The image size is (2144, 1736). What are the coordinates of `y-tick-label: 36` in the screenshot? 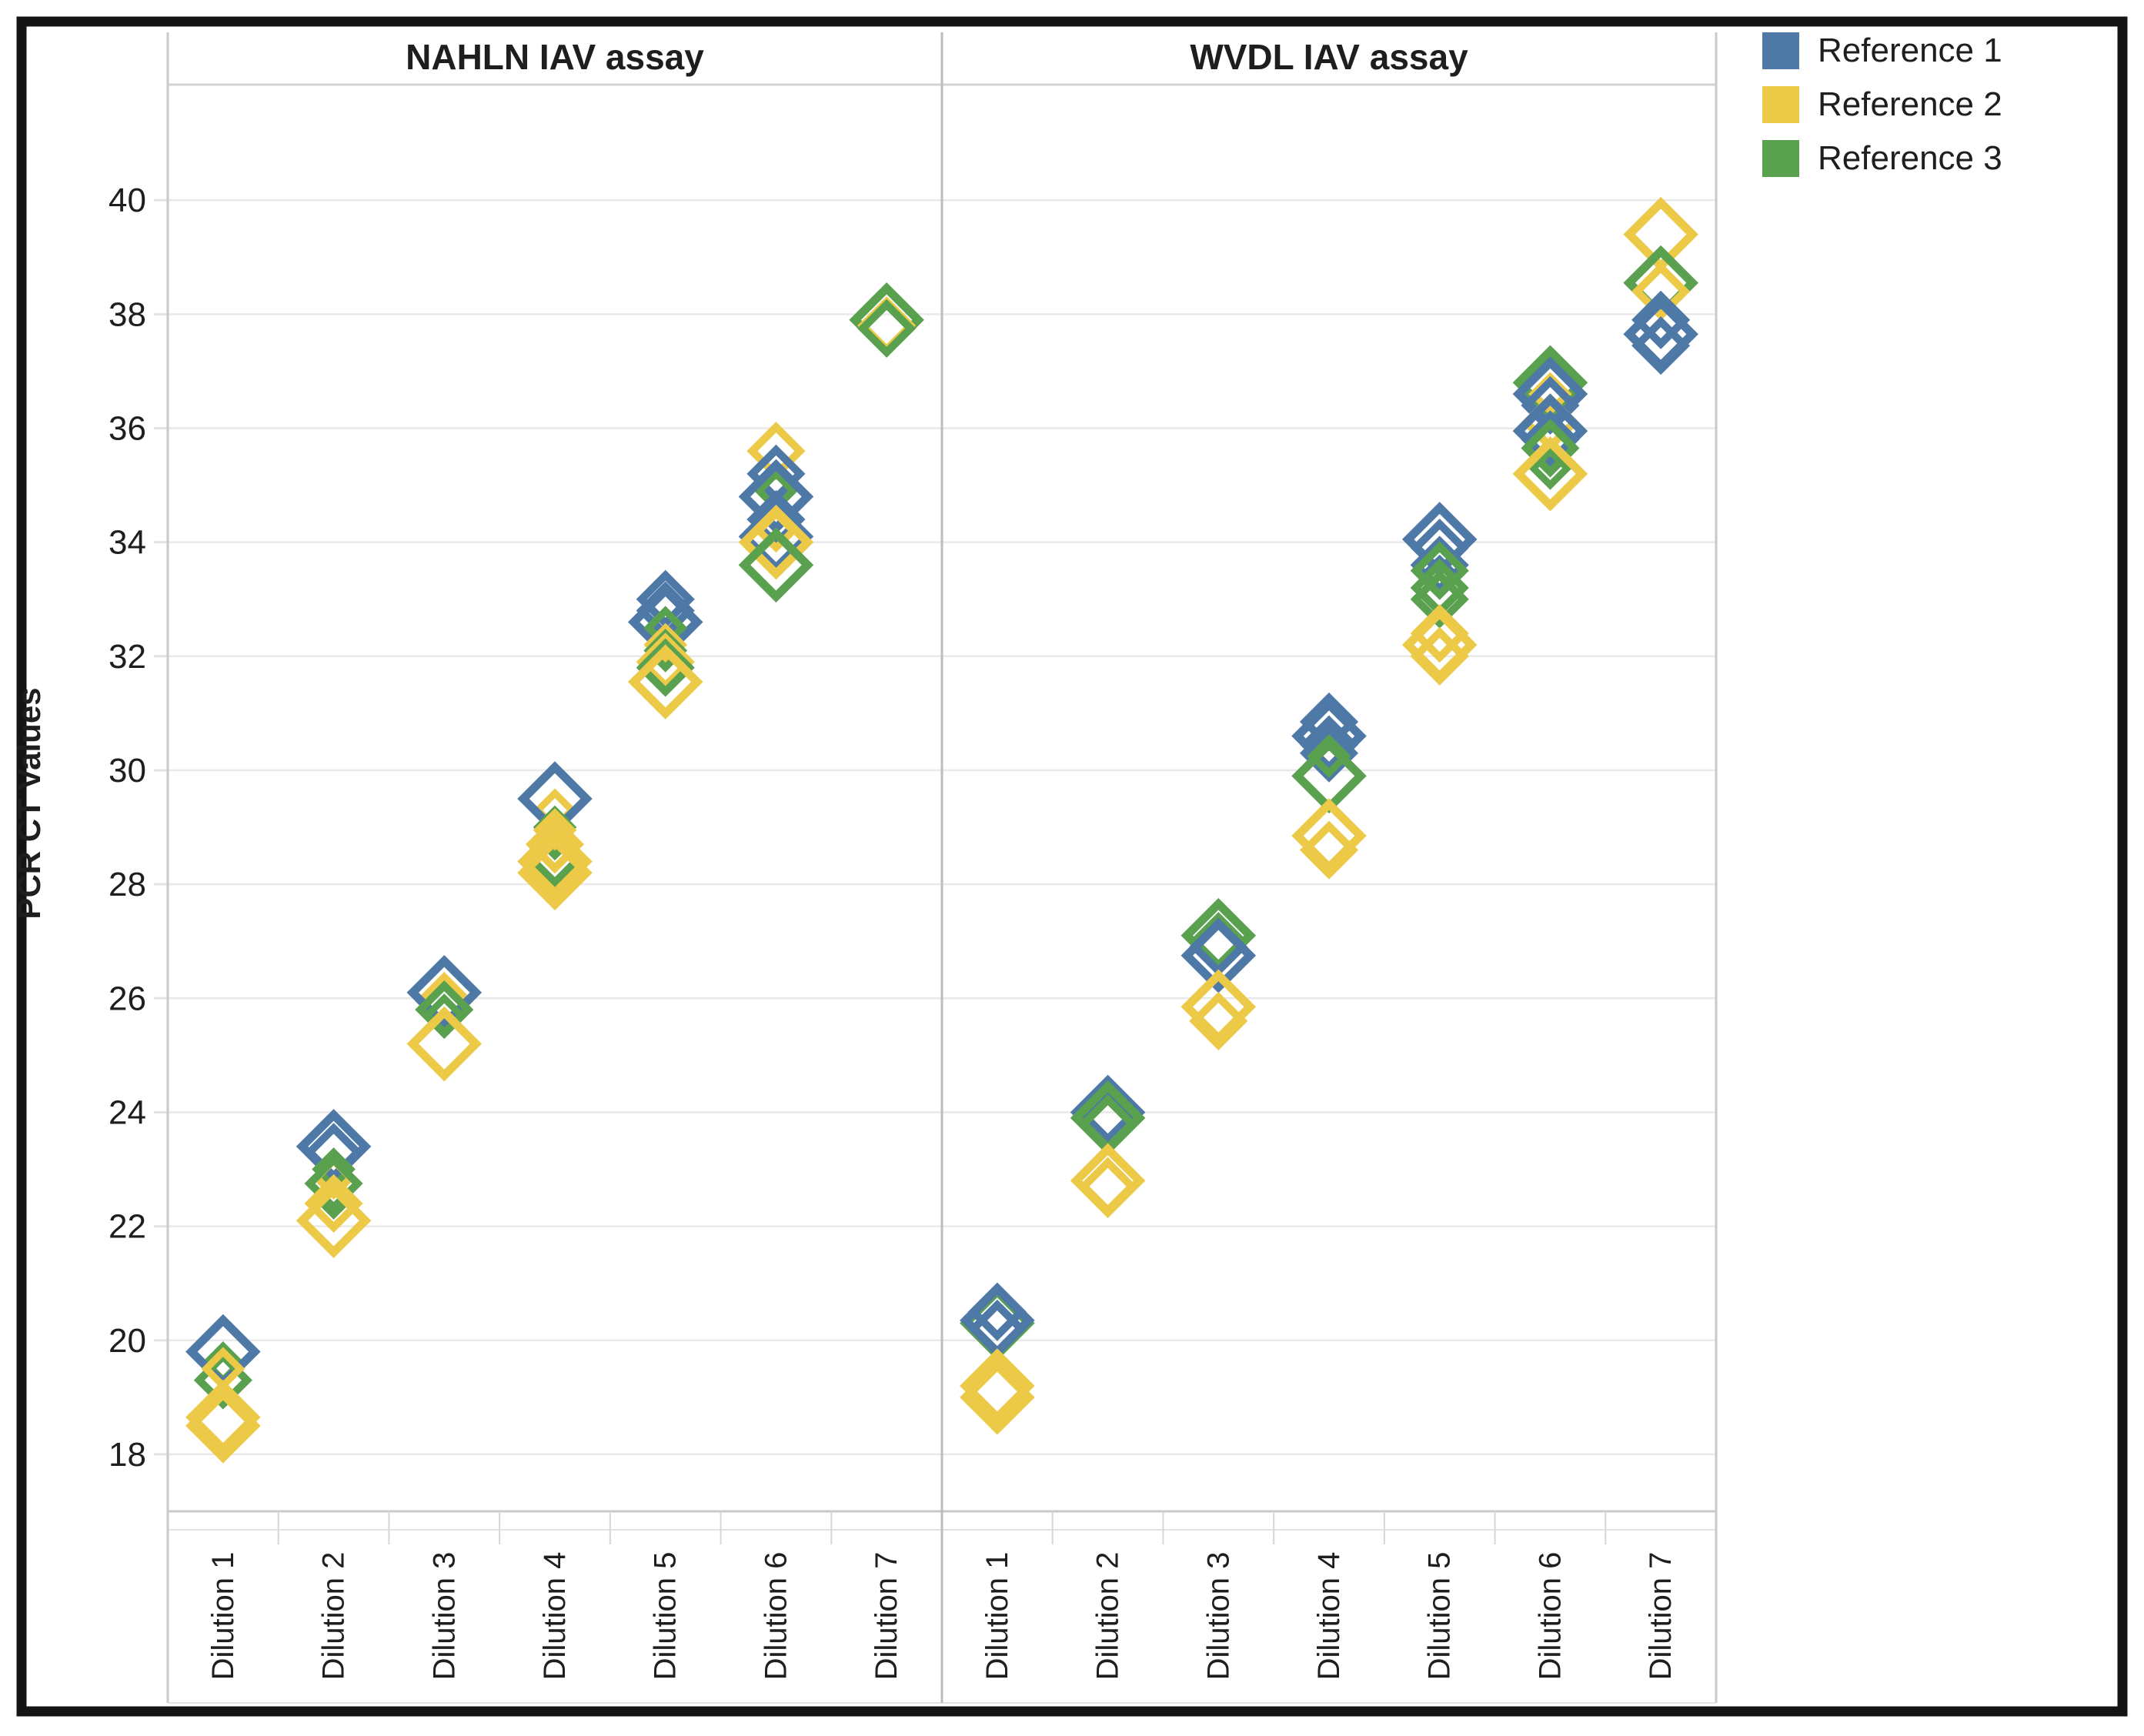 It's located at (127, 428).